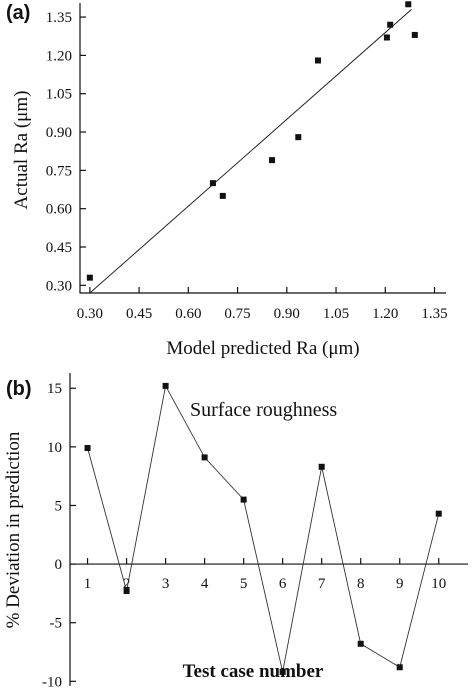 This screenshot has height=691, width=474. I want to click on x-tick-label: 10, so click(438, 584).